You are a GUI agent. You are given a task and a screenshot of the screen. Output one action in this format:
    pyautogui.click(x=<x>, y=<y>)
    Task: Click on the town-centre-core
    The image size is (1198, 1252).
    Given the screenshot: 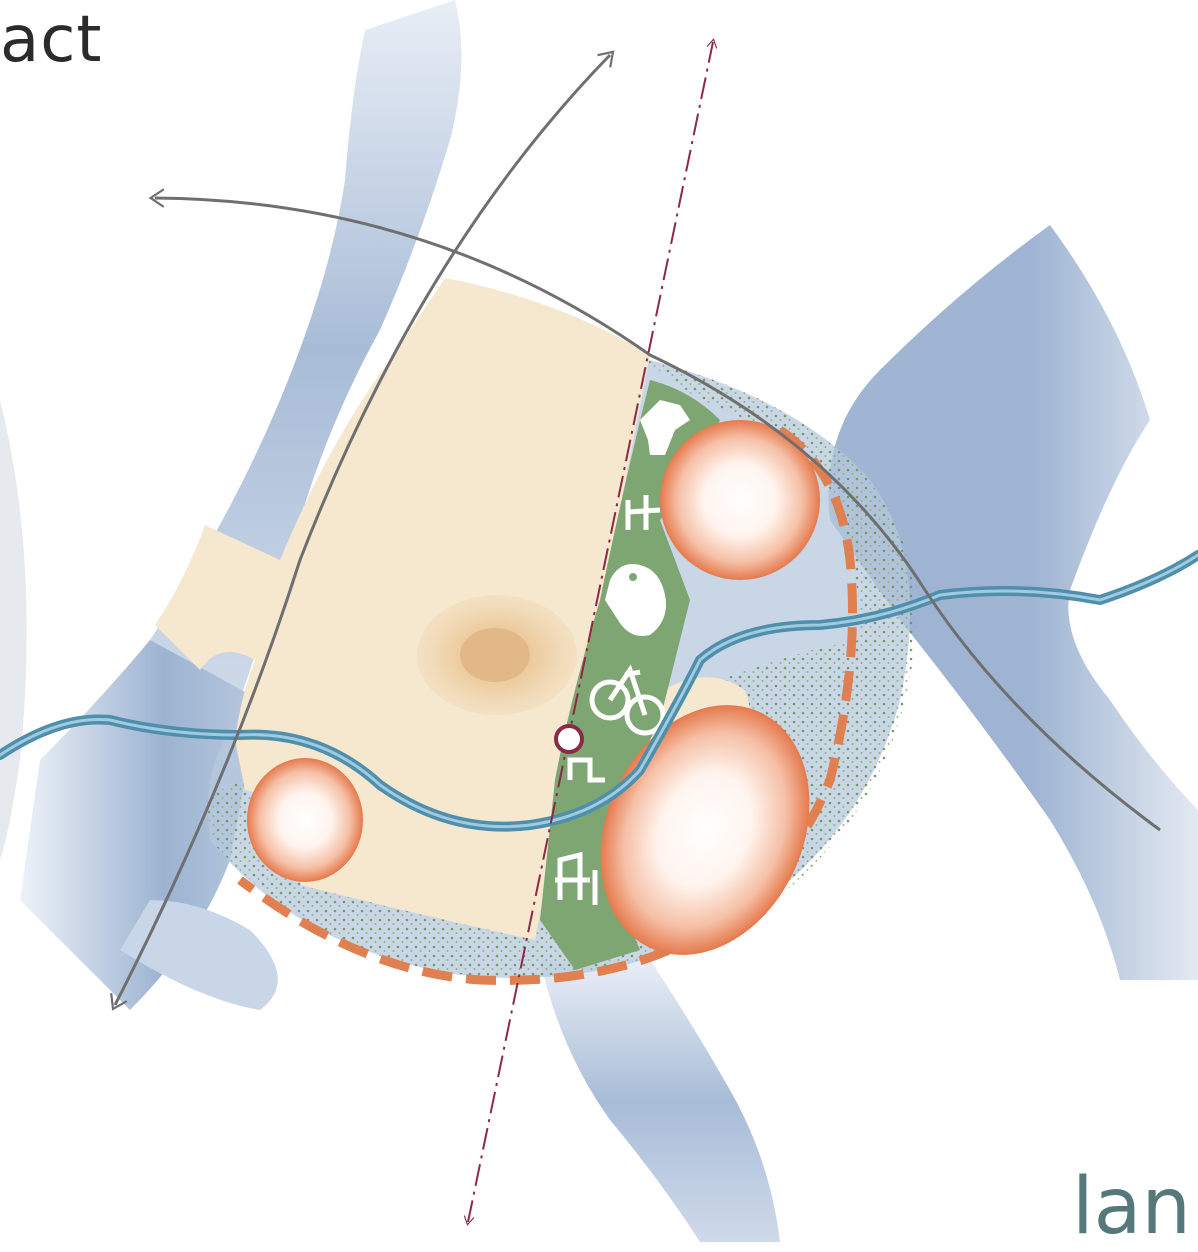 What is the action you would take?
    pyautogui.click(x=495, y=655)
    